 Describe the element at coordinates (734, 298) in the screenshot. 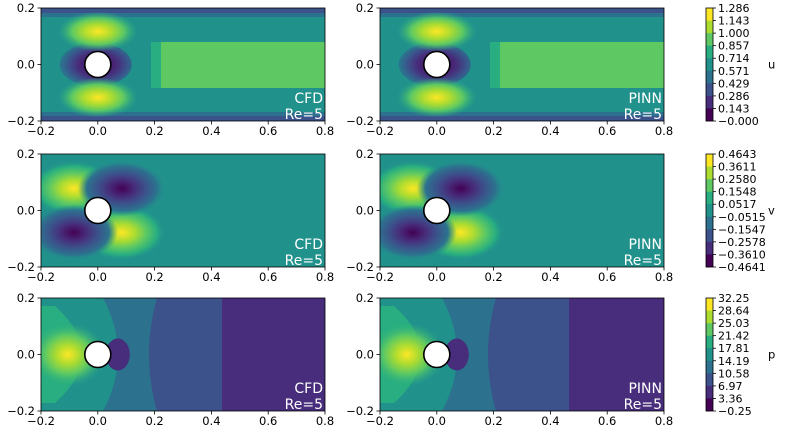

I see `colorbar-tick-label: 32.25` at that location.